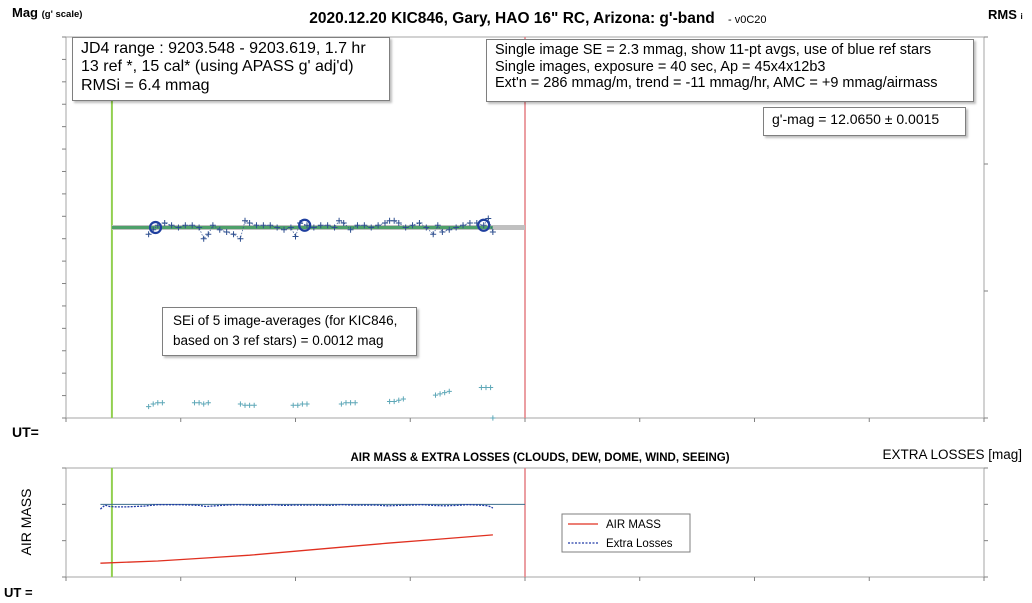 The width and height of the screenshot is (1032, 603). What do you see at coordinates (747, 20) in the screenshot?
I see `top-chart-title-suffix: - v0C20` at bounding box center [747, 20].